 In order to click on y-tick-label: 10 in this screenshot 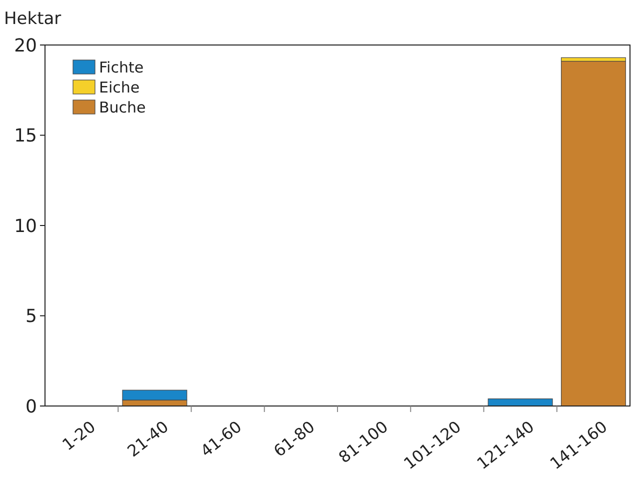, I will do `click(25, 226)`.